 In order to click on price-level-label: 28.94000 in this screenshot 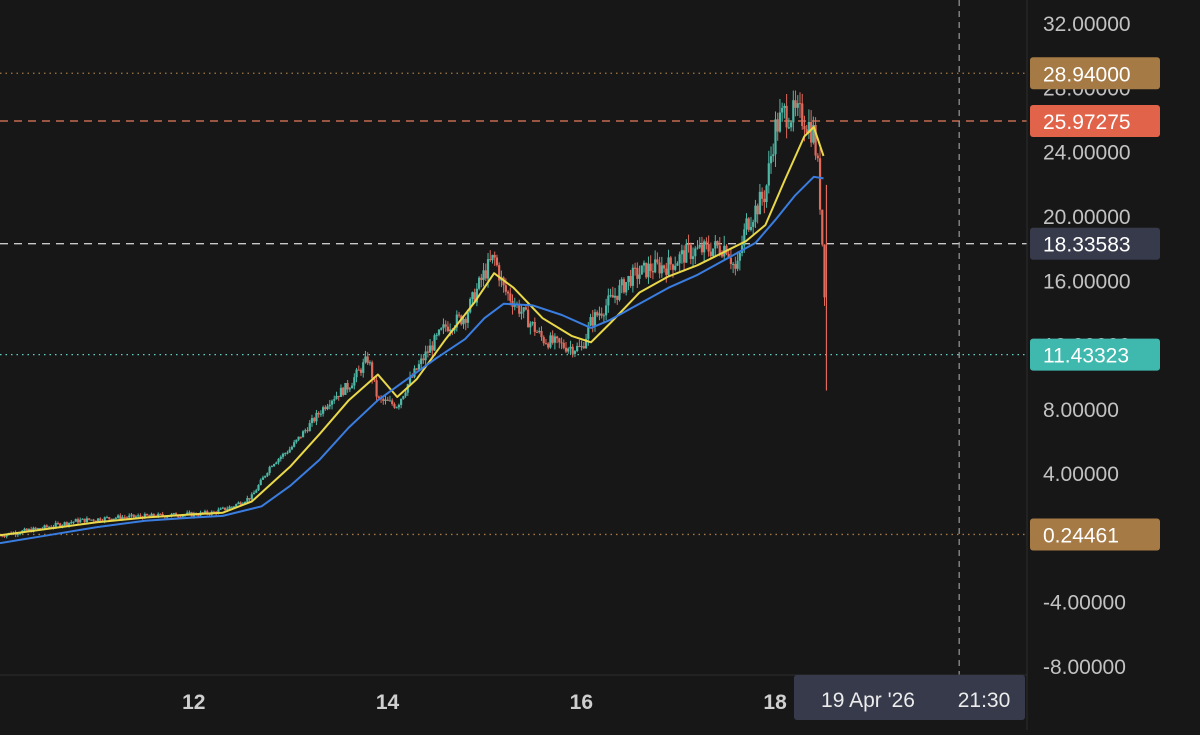, I will do `click(1087, 74)`.